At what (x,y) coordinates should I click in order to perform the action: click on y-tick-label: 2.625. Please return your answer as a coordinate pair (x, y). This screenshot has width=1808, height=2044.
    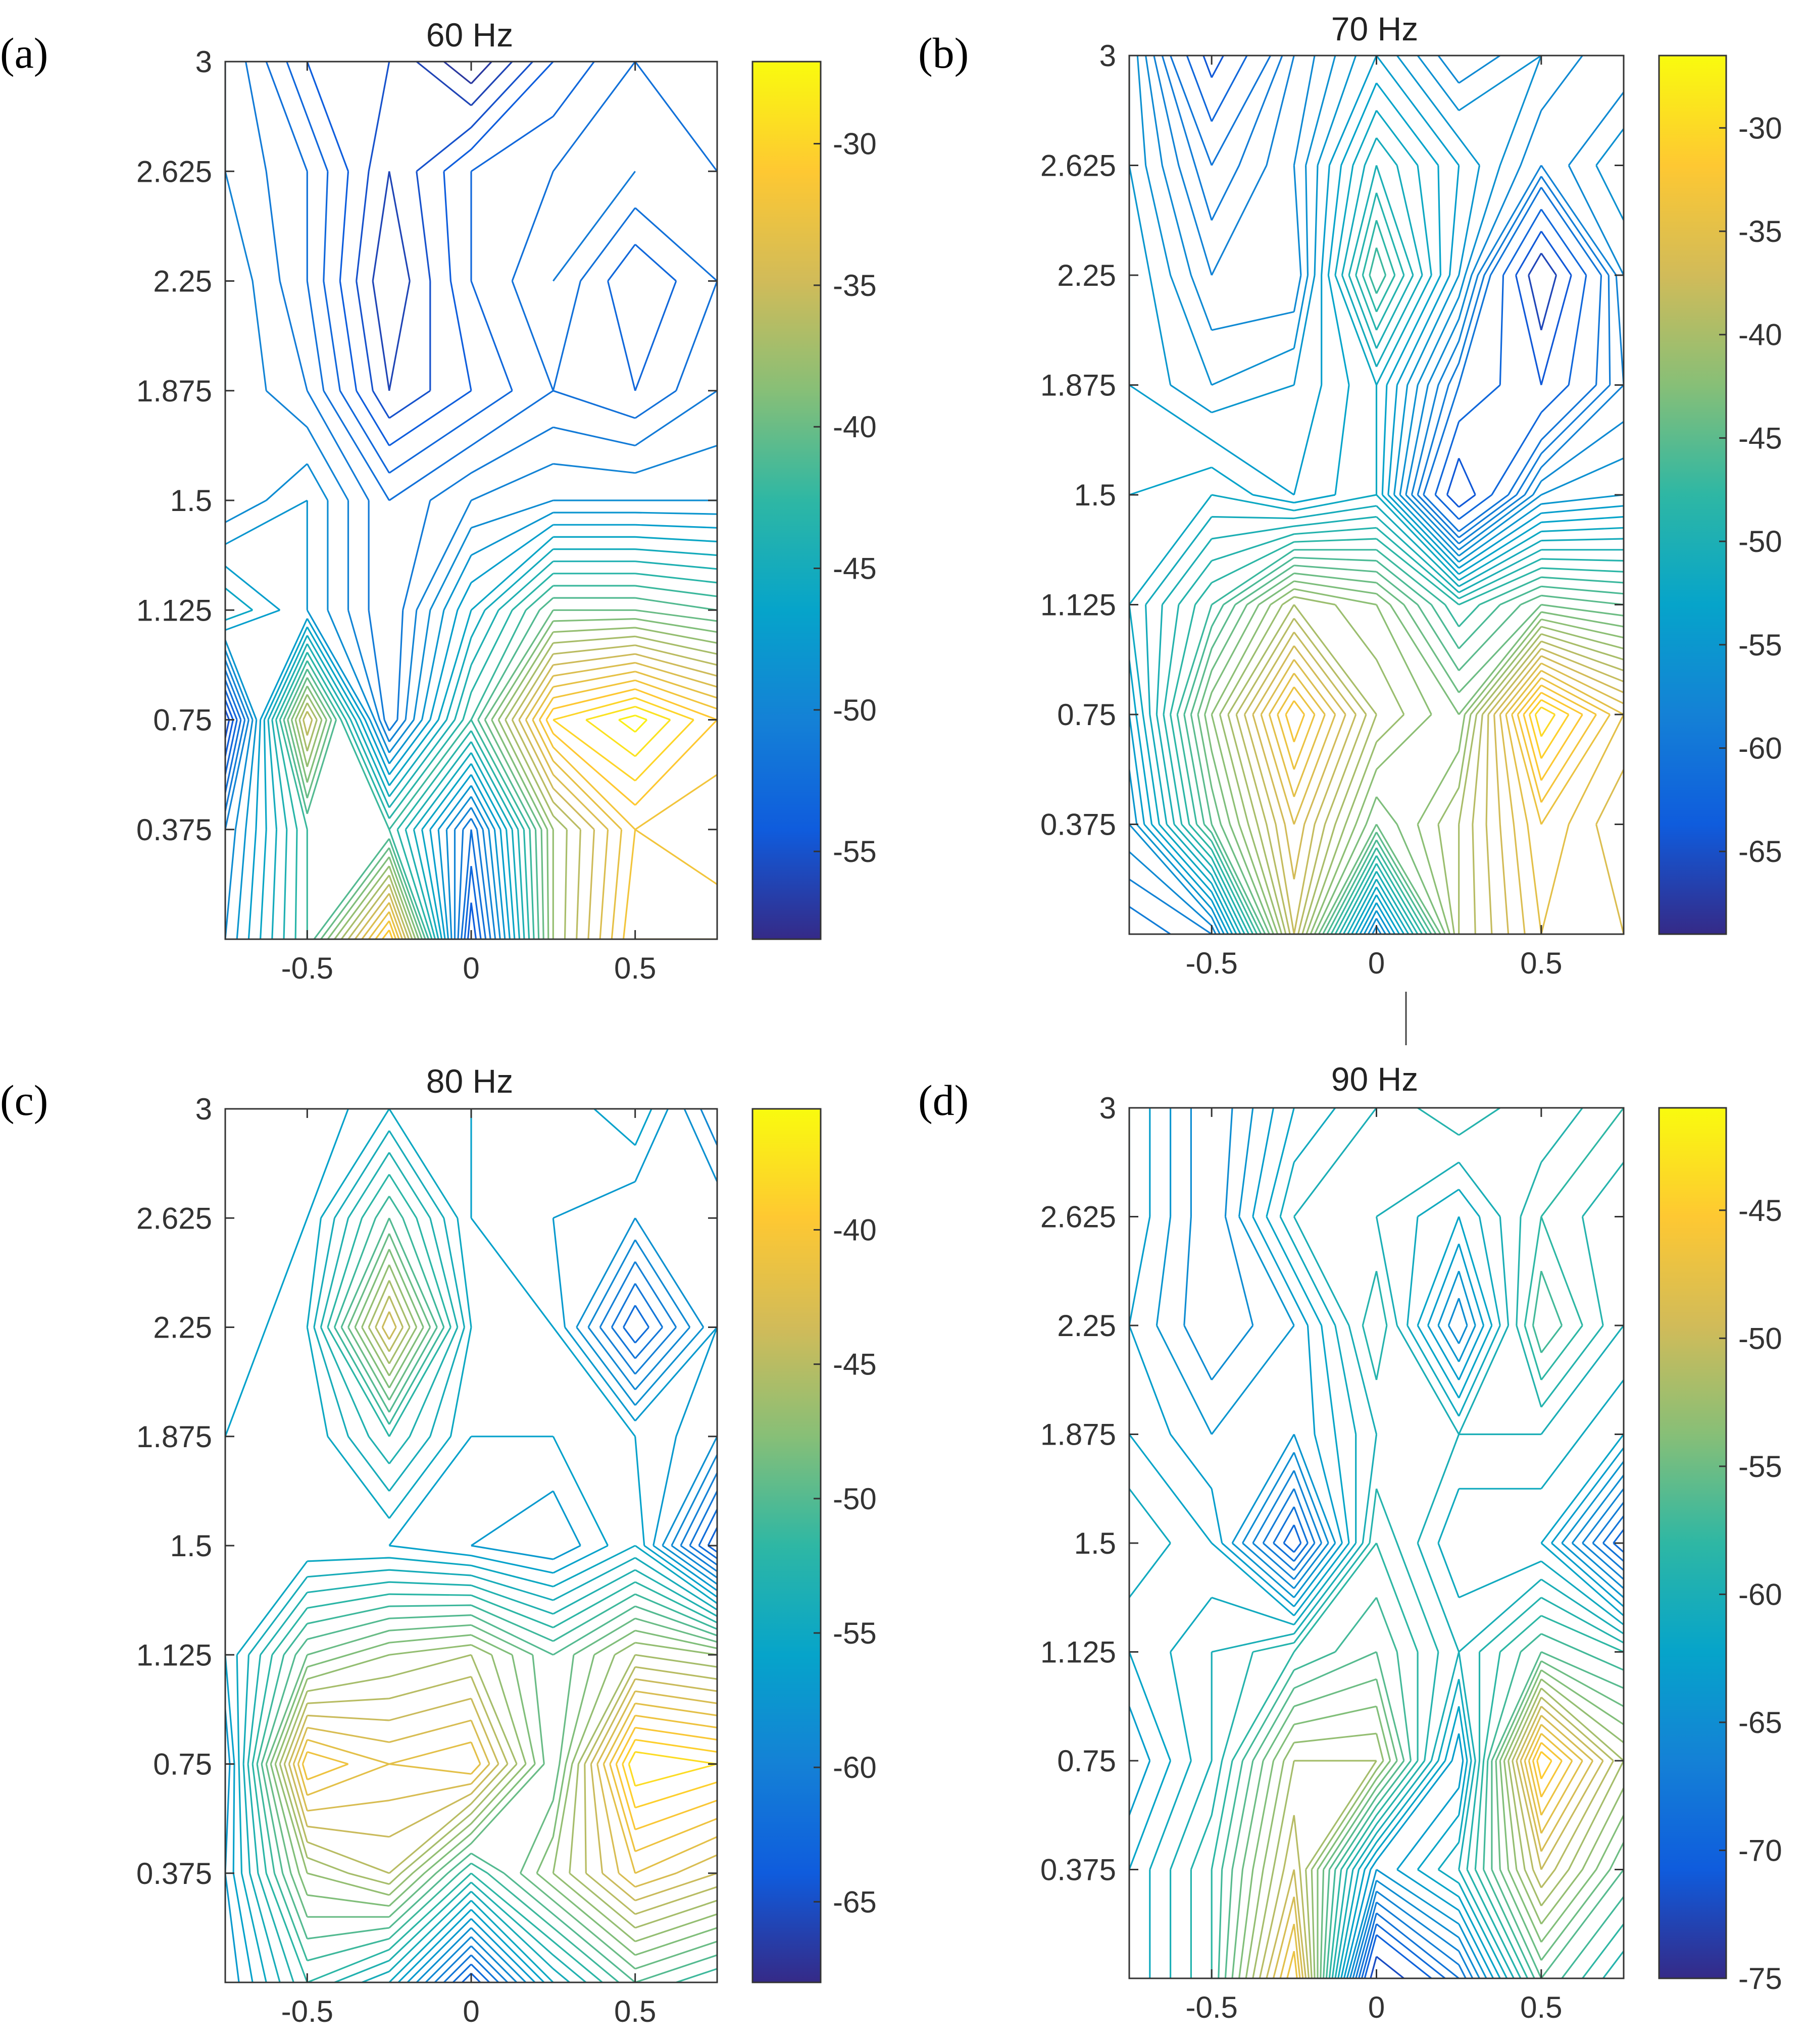
    Looking at the image, I should click on (174, 171).